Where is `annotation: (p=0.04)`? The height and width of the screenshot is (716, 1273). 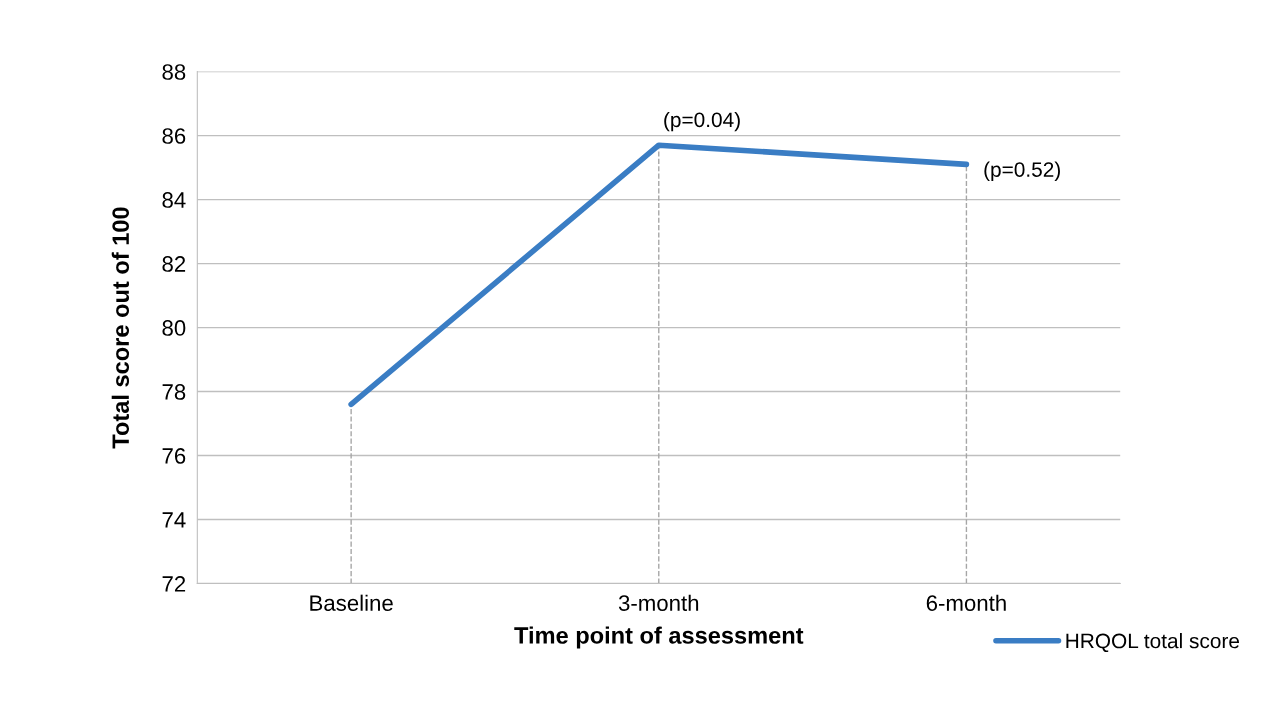 annotation: (p=0.04) is located at coordinates (702, 121).